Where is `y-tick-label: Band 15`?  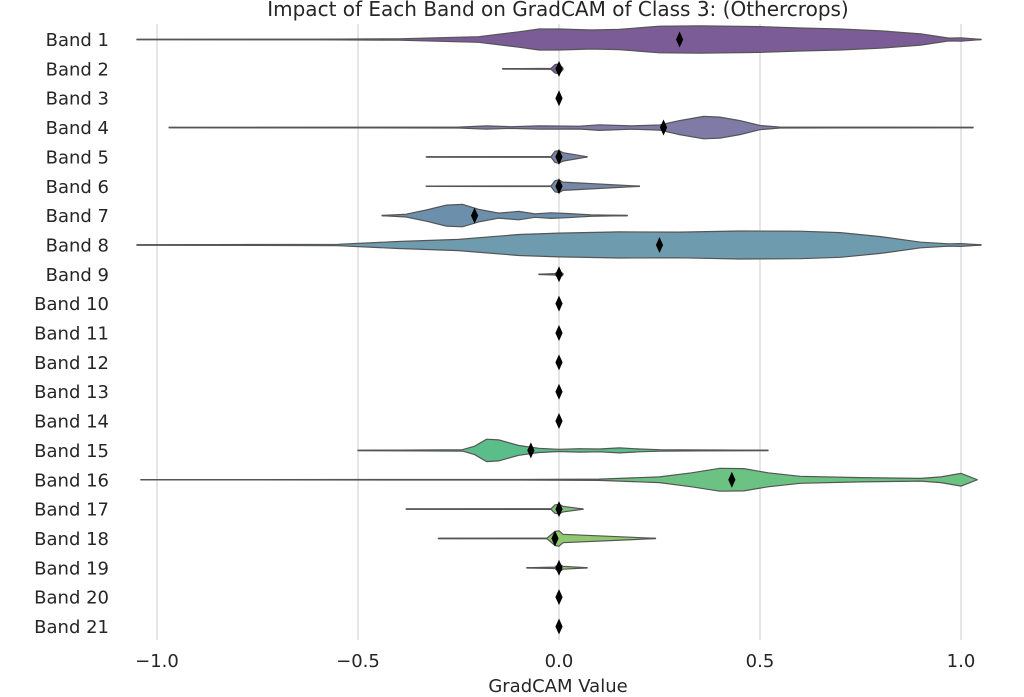
y-tick-label: Band 15 is located at coordinates (71, 451).